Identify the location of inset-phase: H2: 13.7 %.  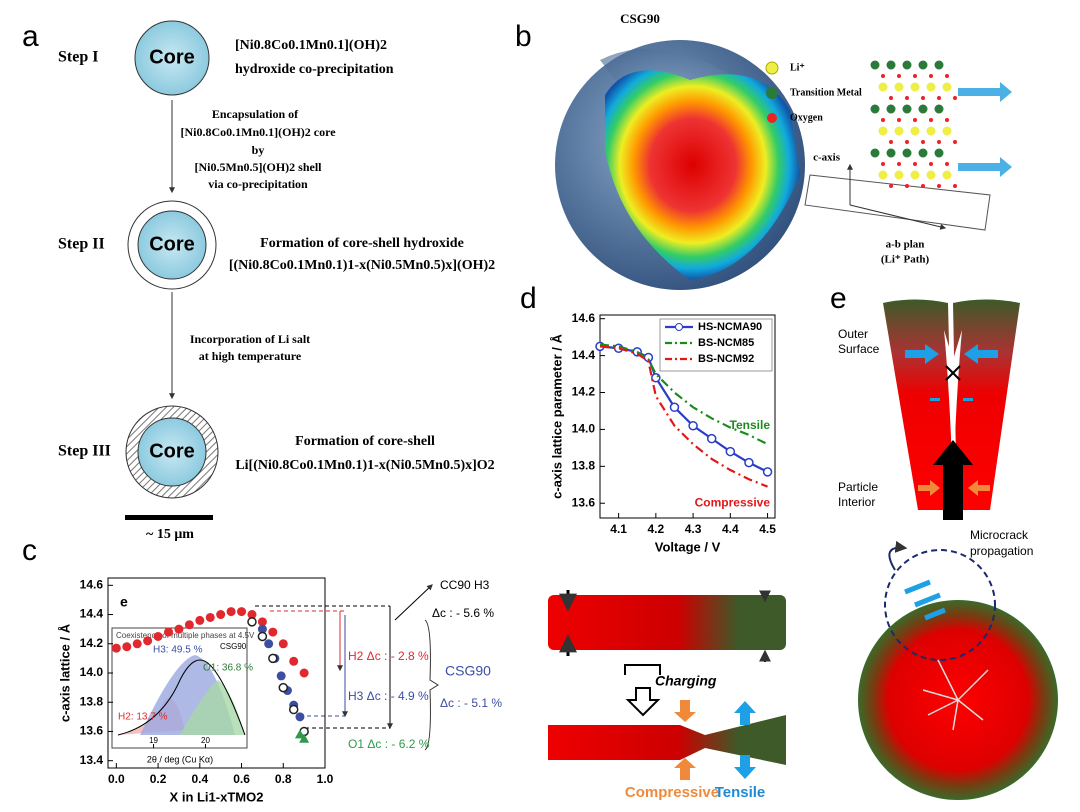
(143, 717).